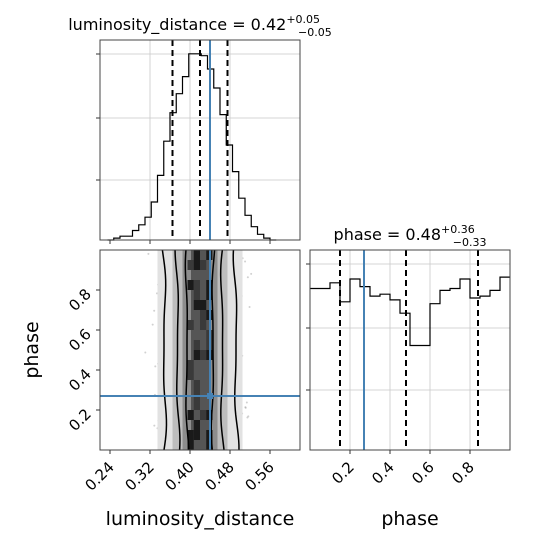  I want to click on phase-title: phase = 0.48+0.36 −0.33, so click(410, 236).